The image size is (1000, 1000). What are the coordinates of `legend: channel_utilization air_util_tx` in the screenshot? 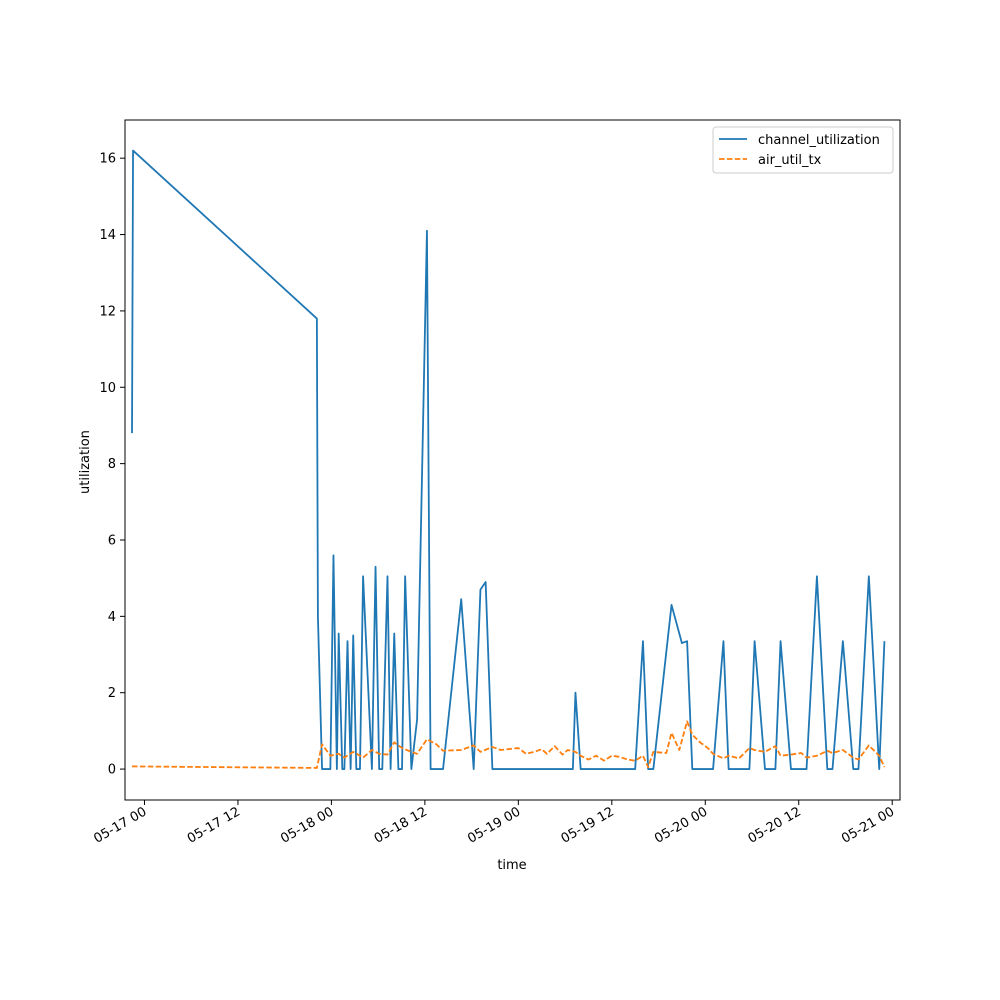 It's located at (803, 150).